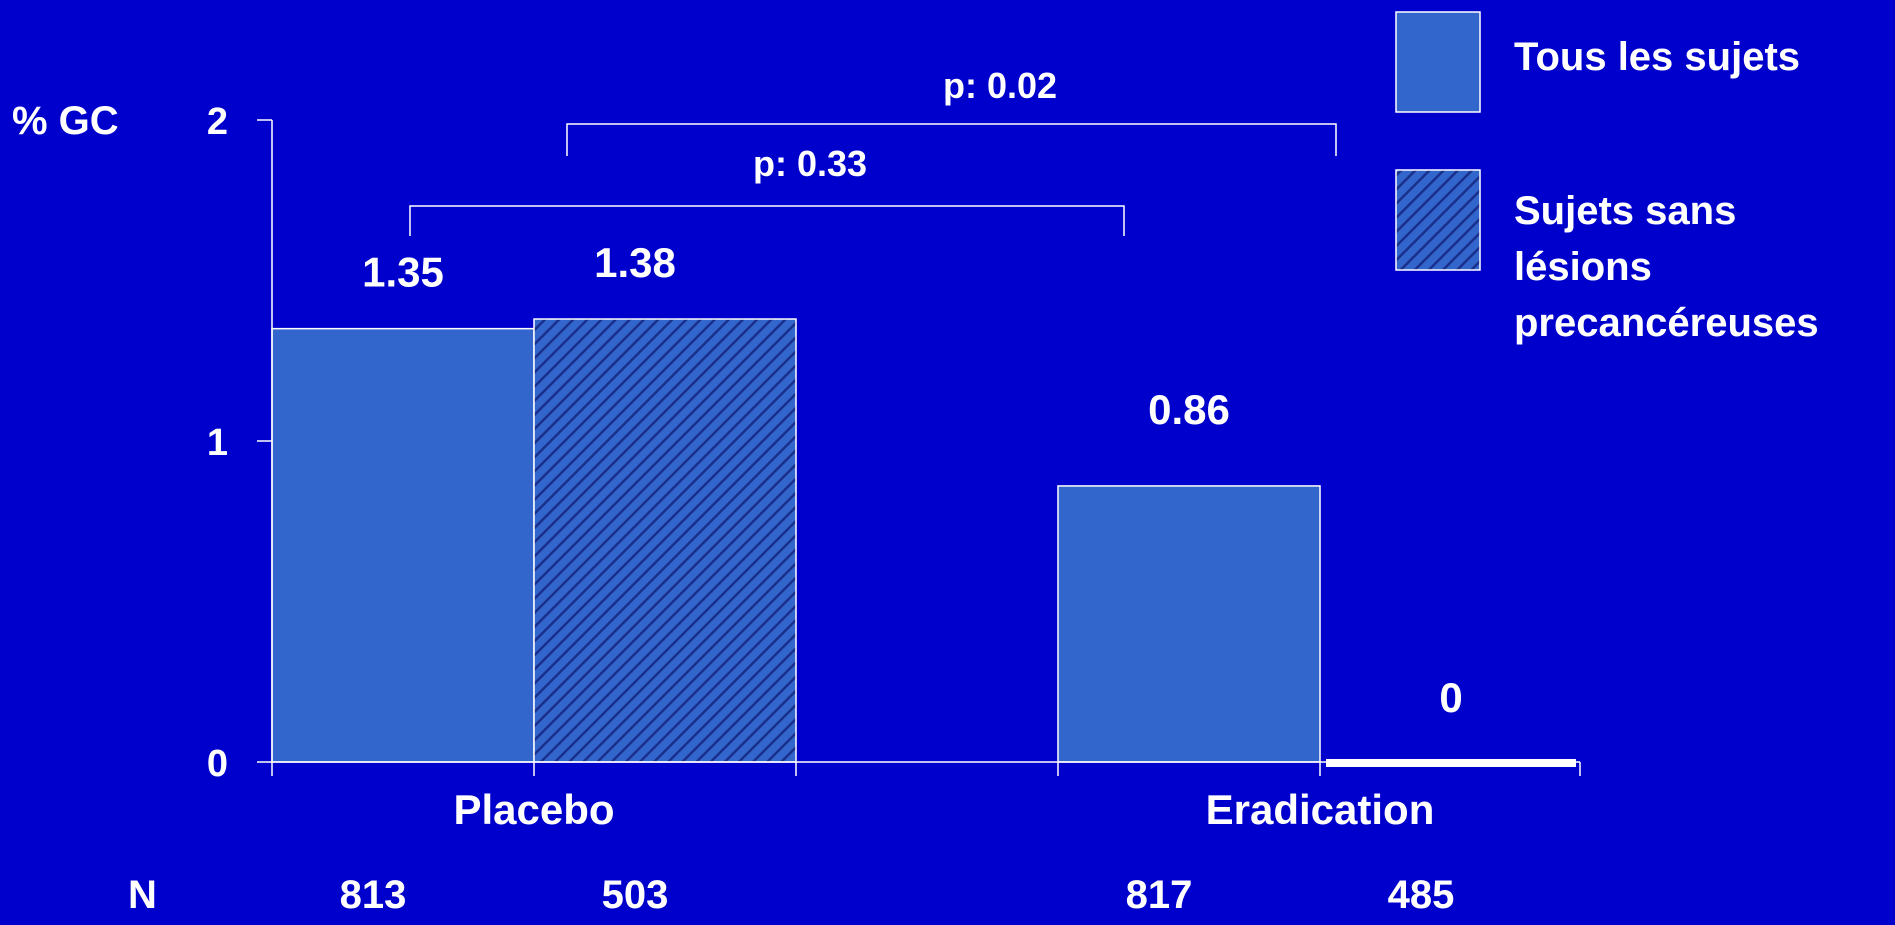  I want to click on legend-label-sujets-sans-lesions: Sujets sans, so click(1625, 211).